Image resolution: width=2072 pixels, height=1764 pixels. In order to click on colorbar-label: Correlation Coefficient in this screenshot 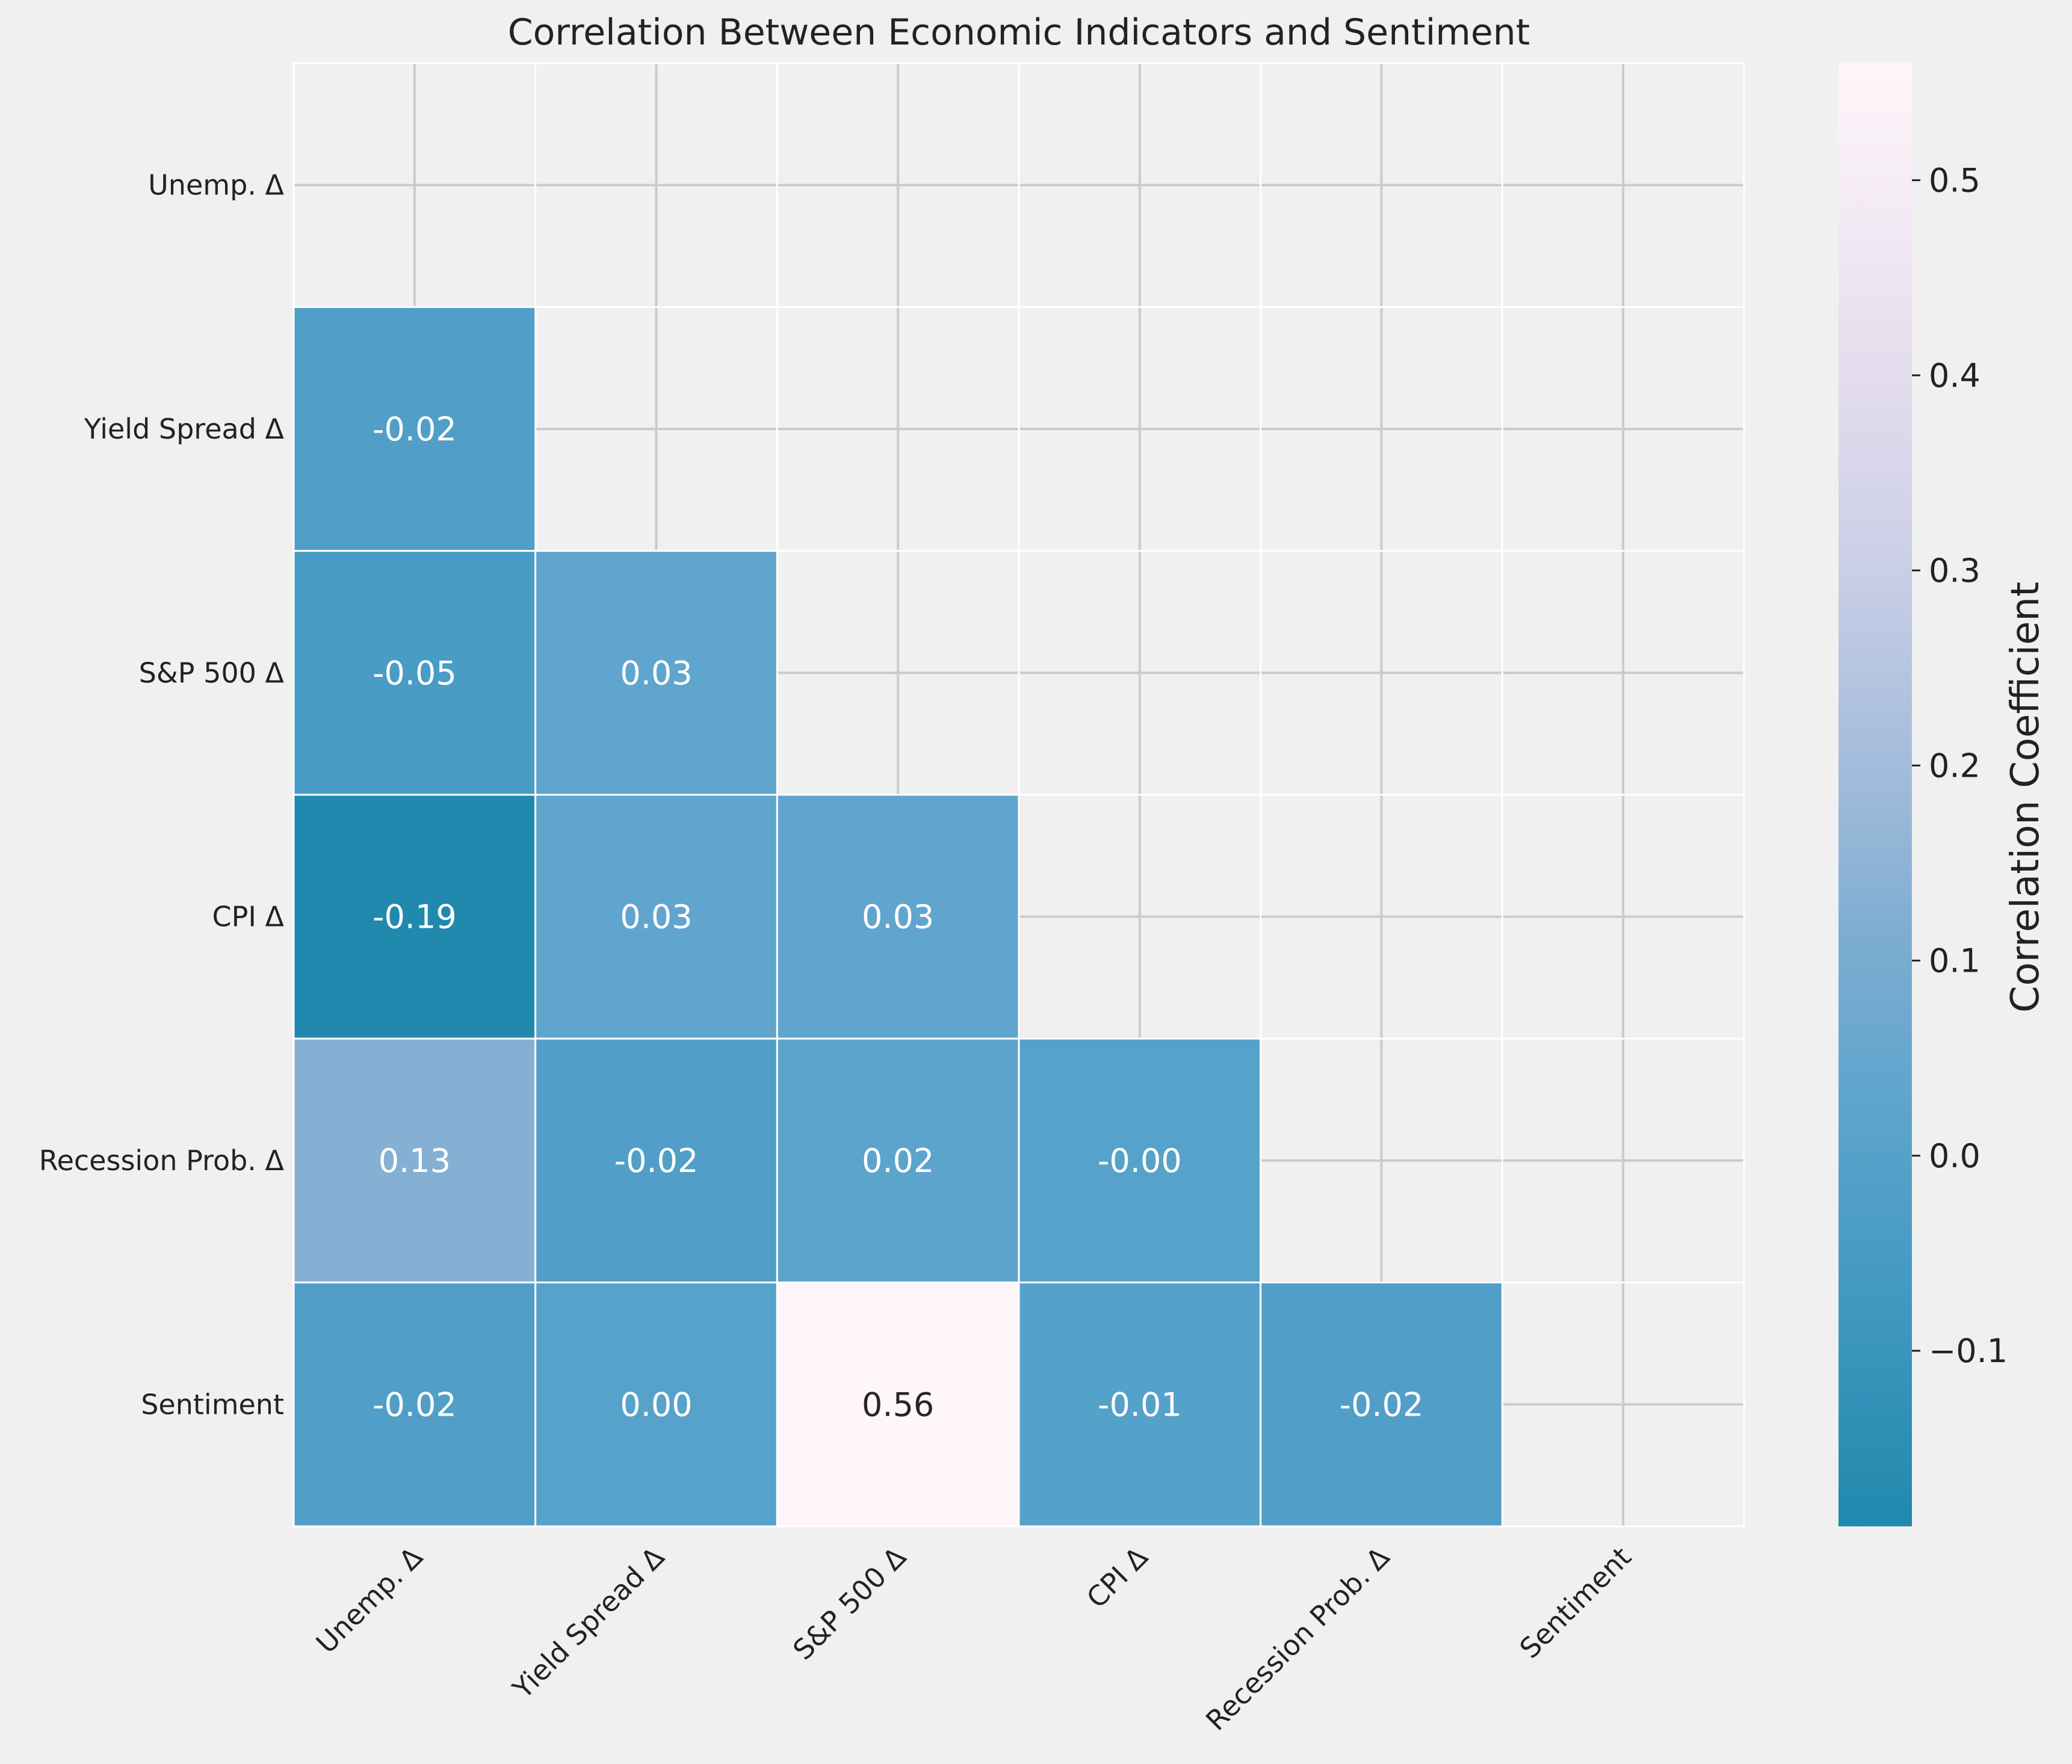, I will do `click(2026, 797)`.